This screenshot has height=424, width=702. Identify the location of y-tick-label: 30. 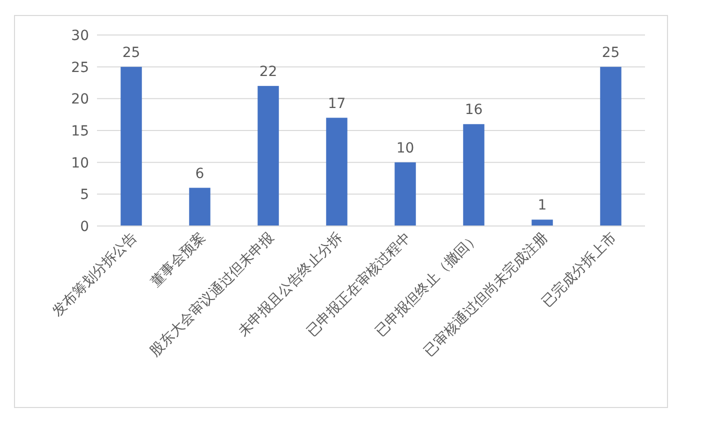
(80, 36).